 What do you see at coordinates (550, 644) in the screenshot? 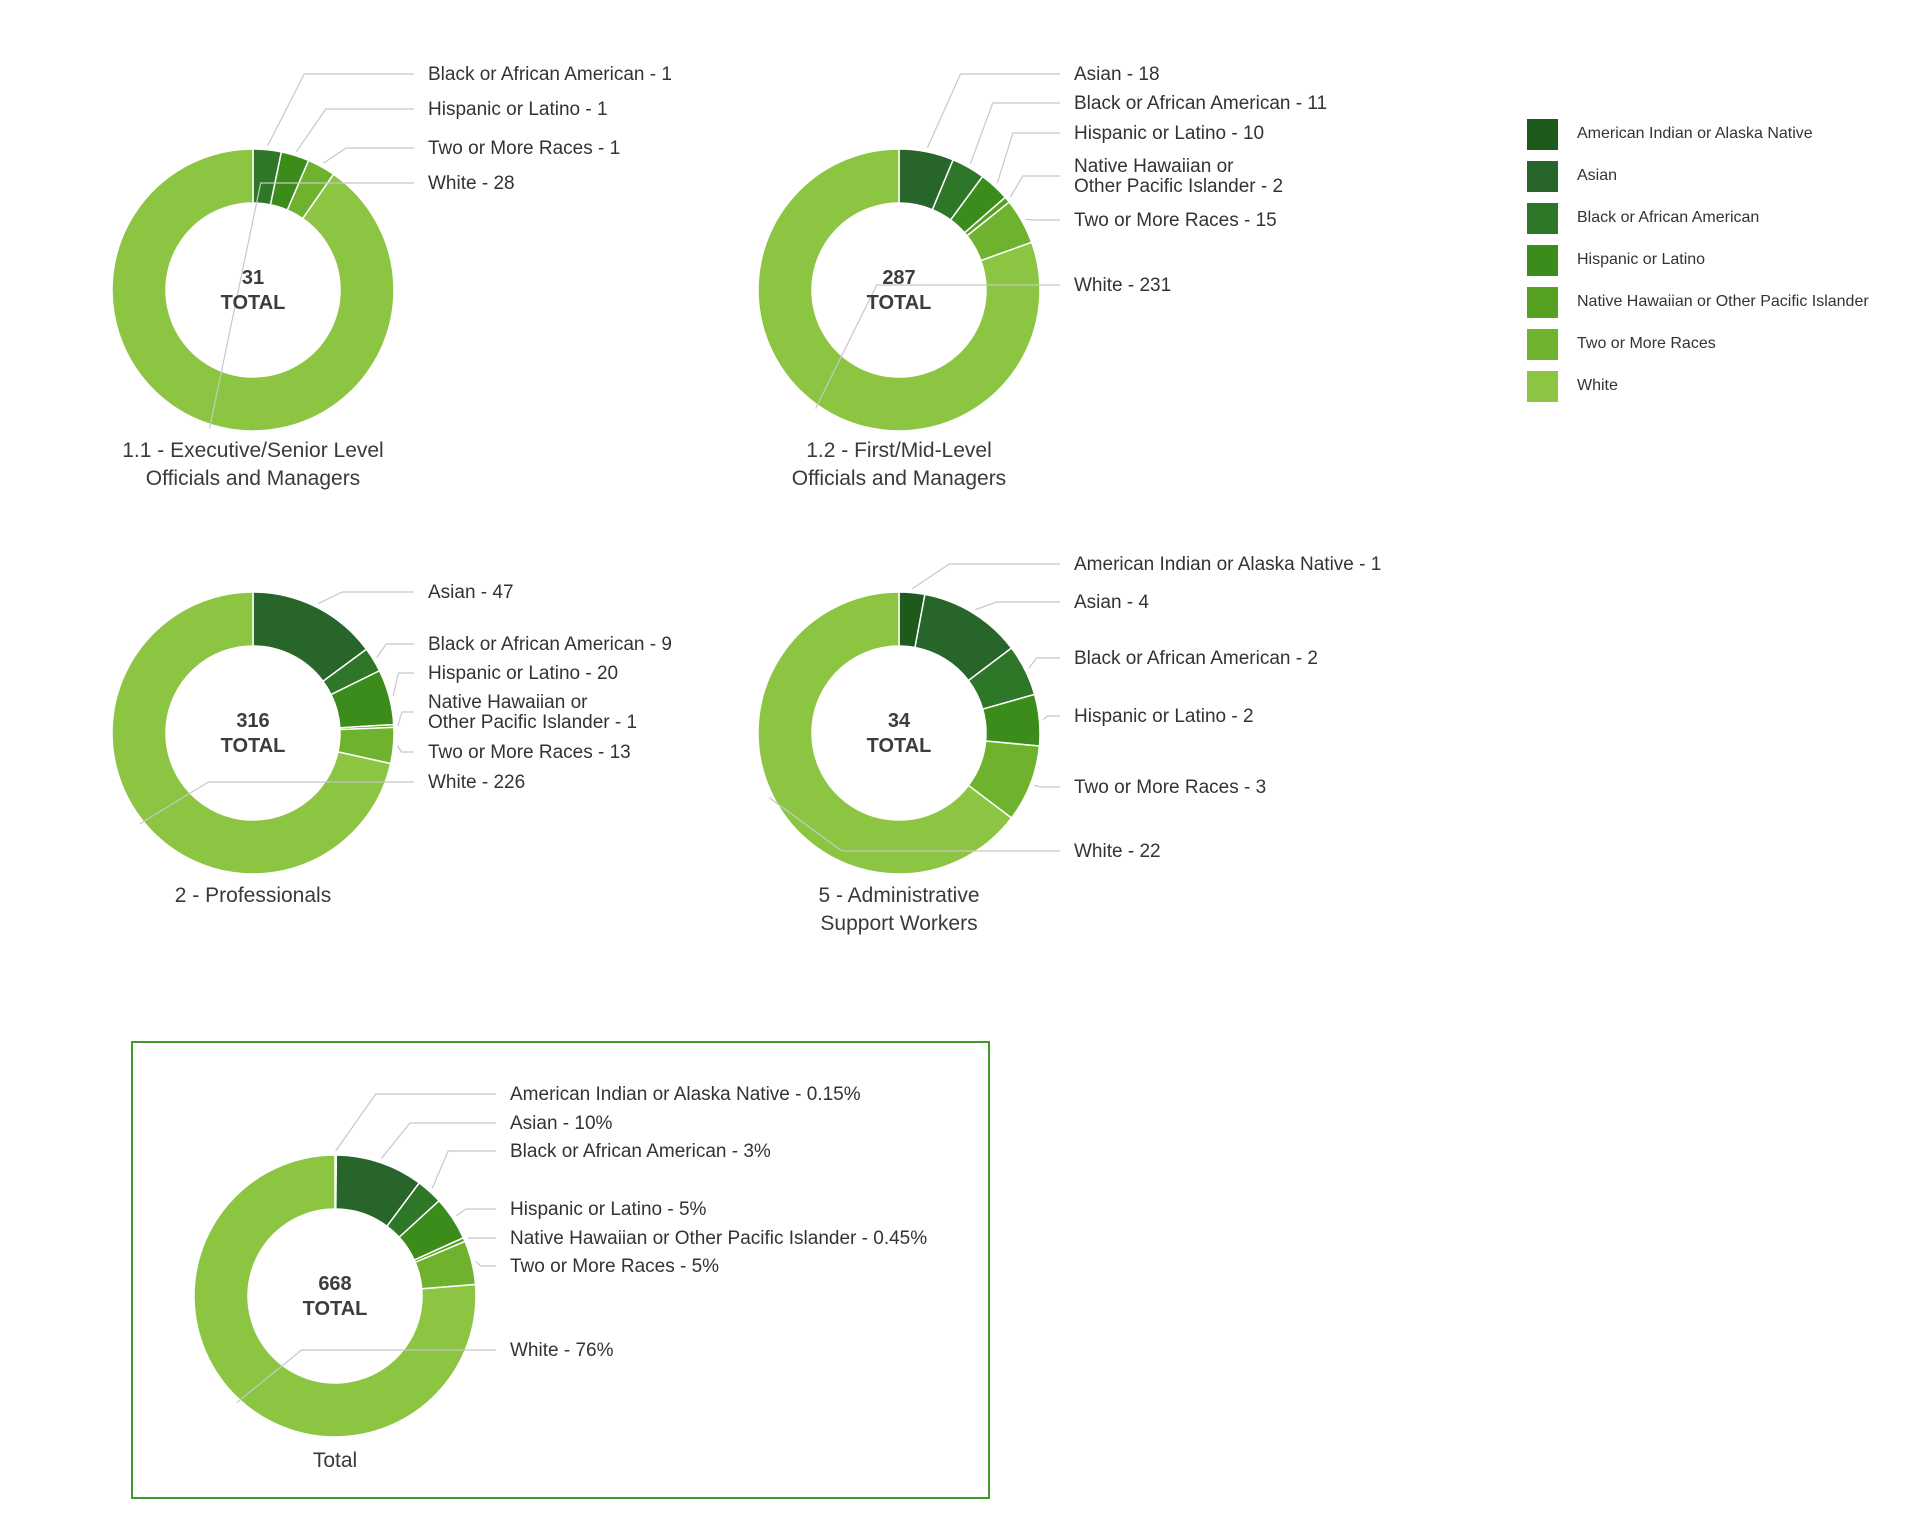
I see `slice-label: Black or African American - 9` at bounding box center [550, 644].